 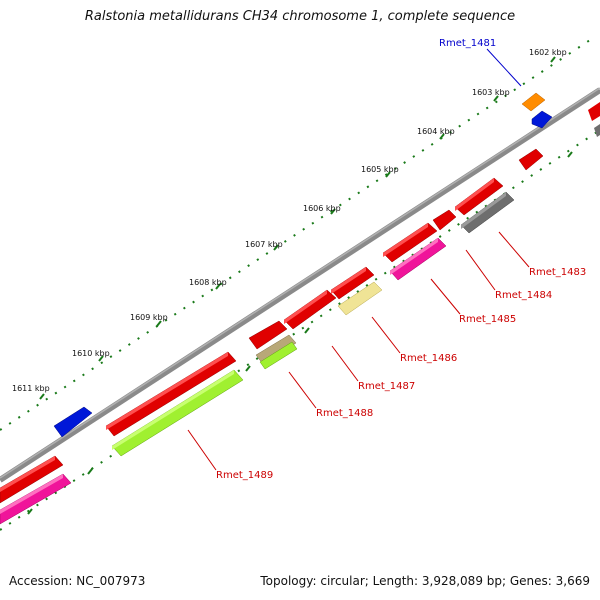 I want to click on gene-red-1483a, so click(x=531, y=159).